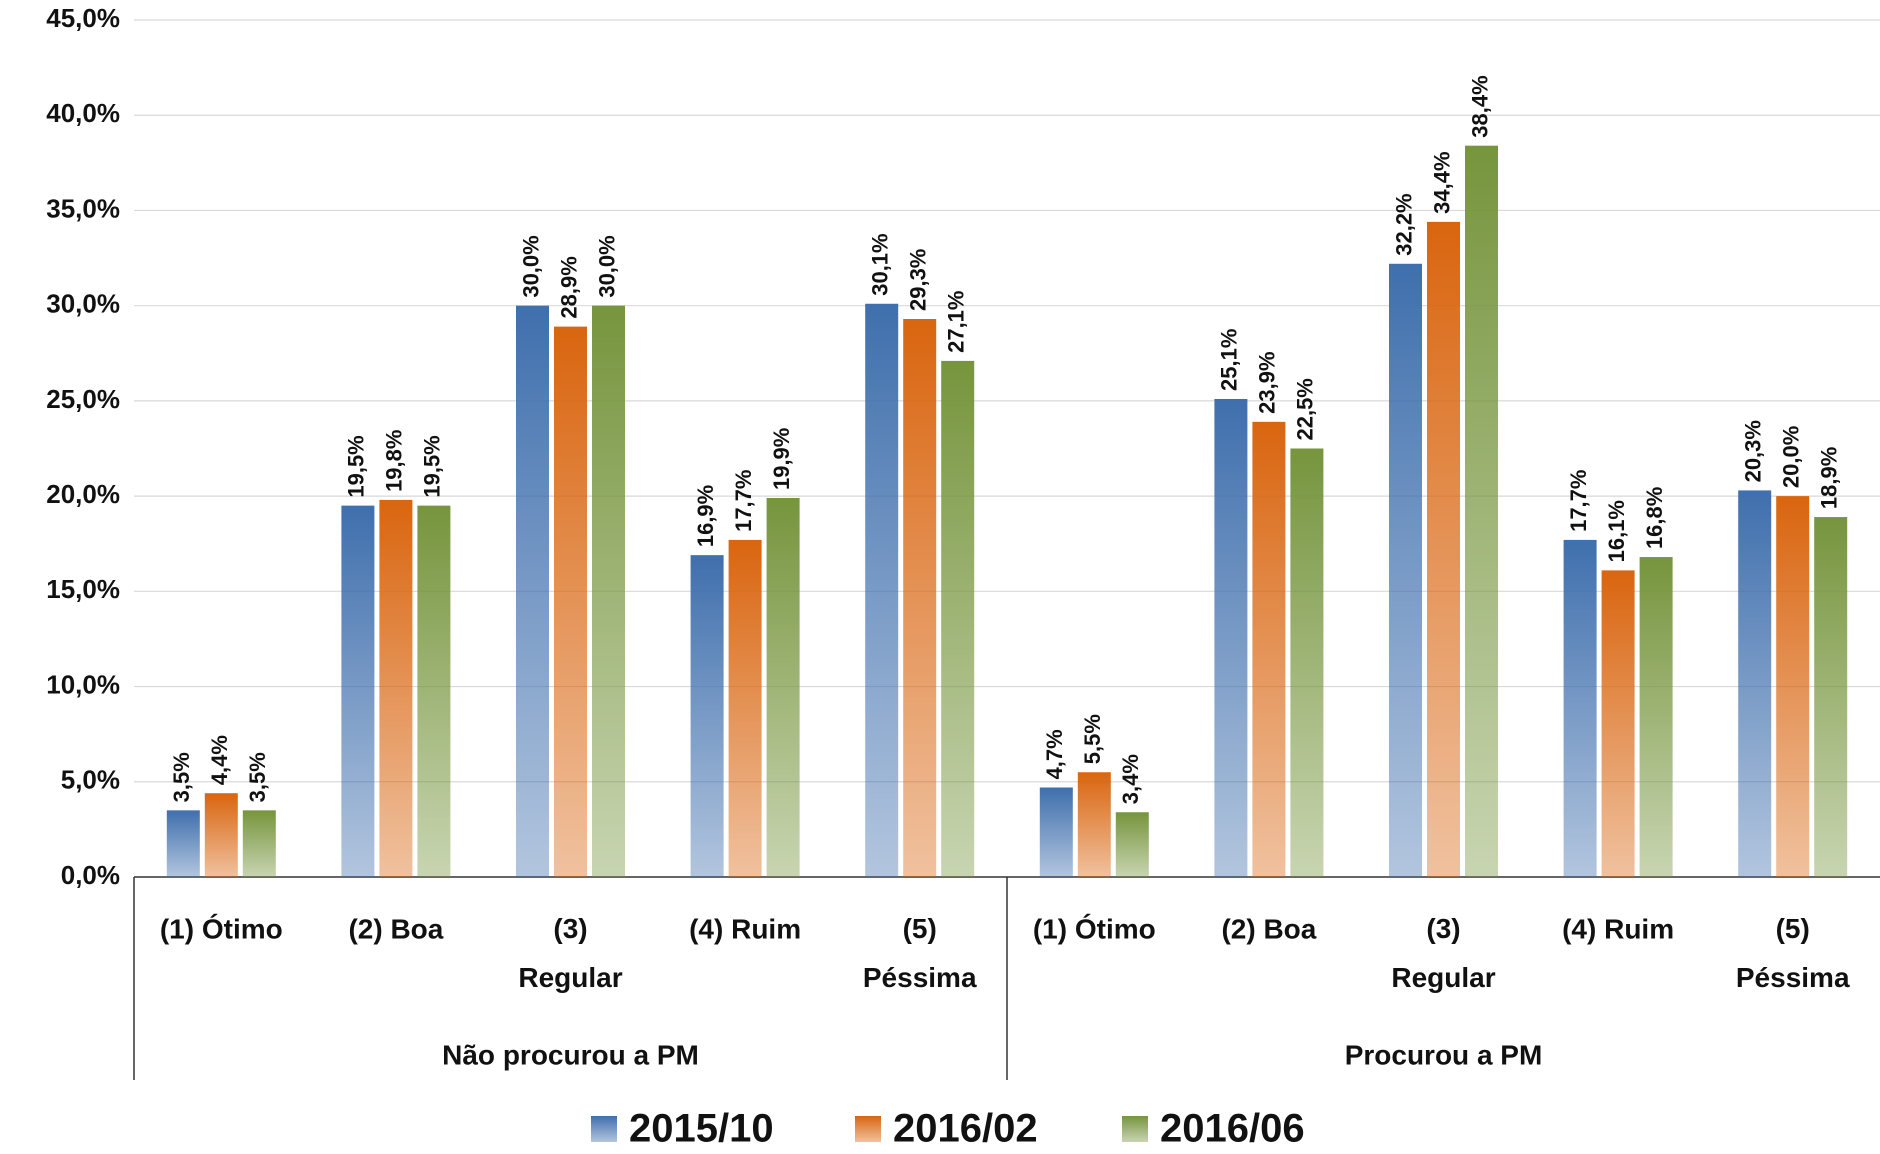  What do you see at coordinates (568, 287) in the screenshot?
I see `value-label: 28,9%` at bounding box center [568, 287].